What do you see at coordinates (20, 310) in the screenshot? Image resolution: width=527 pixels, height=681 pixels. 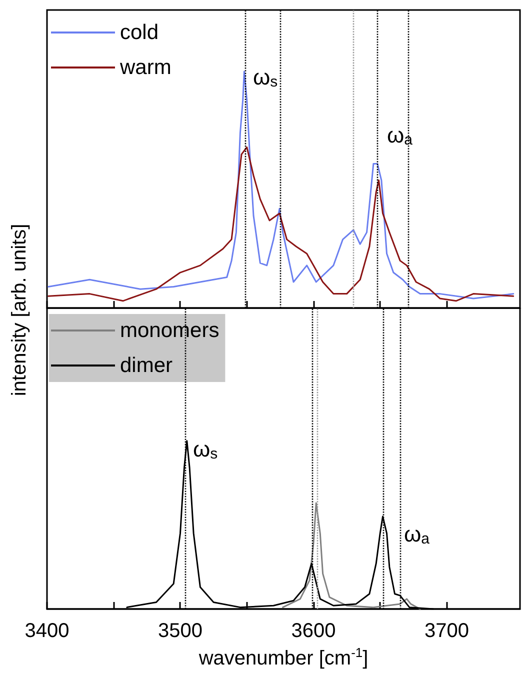 I see `y-axis-title: intensity [arb. units]` at bounding box center [20, 310].